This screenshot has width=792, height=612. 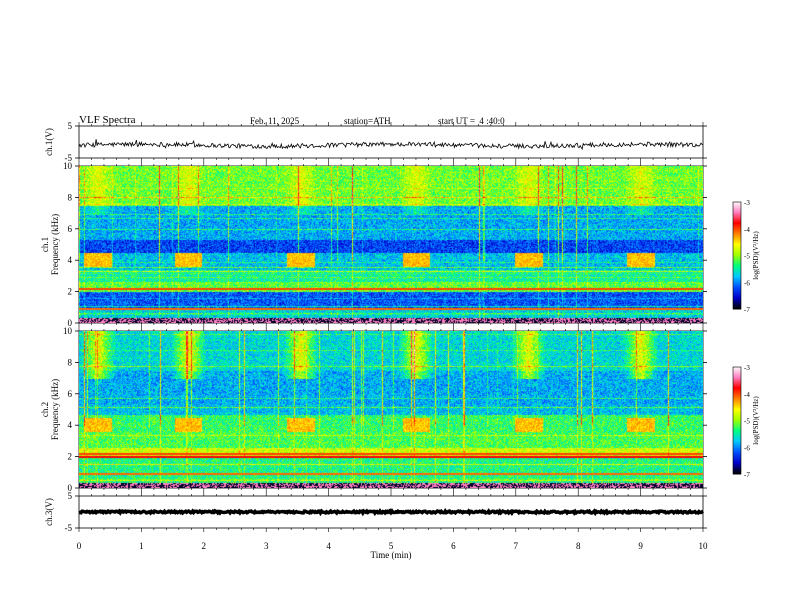 What do you see at coordinates (756, 420) in the screenshot?
I see `colorbar-label: log(PSD)(V²/Hz)` at bounding box center [756, 420].